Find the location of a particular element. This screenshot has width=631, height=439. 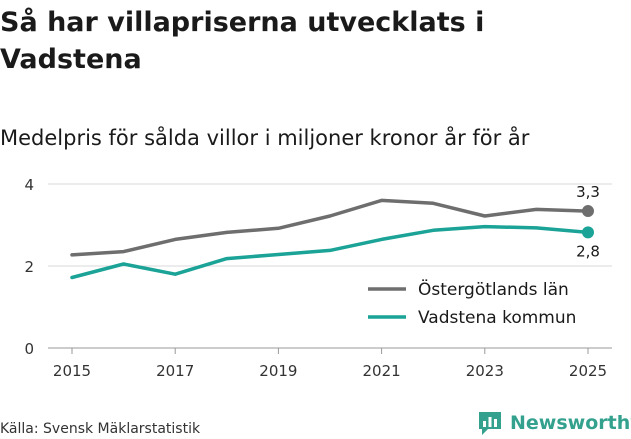

y-tick-label: 4 is located at coordinates (29, 185).